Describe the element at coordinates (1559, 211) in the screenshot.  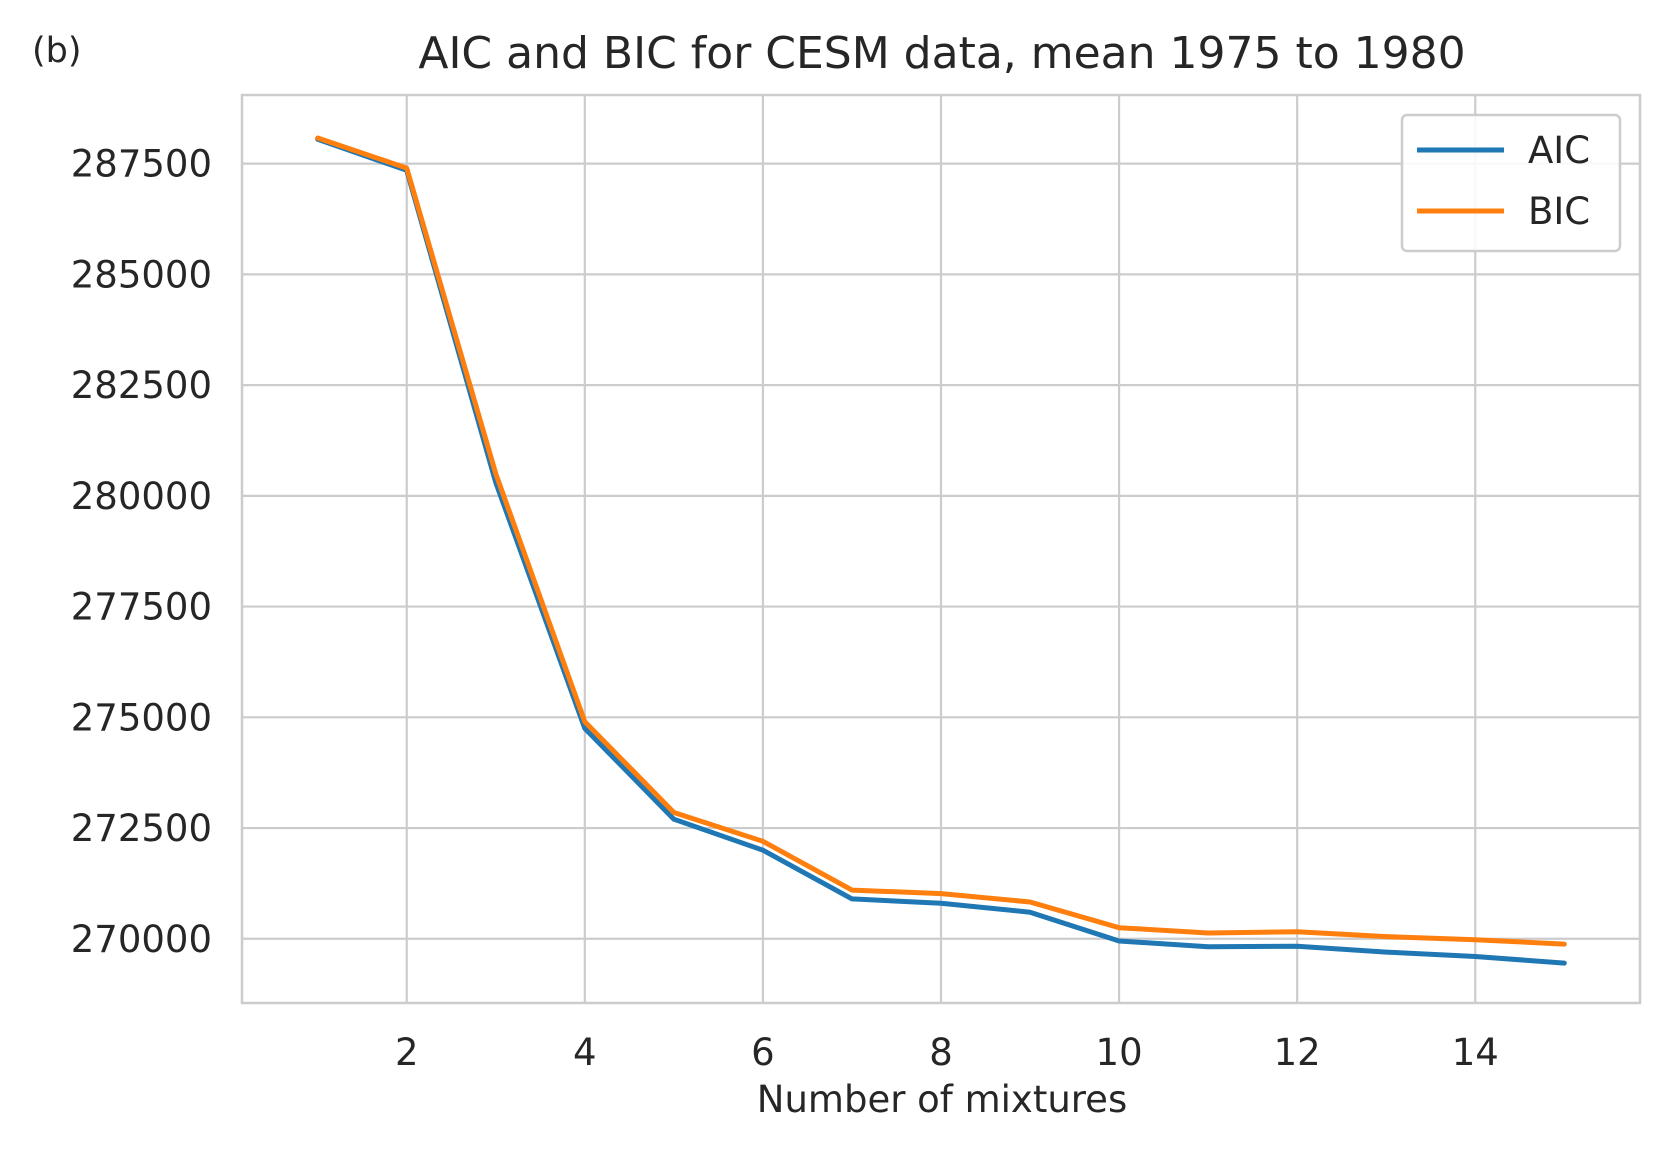
I see `legend-label-bic: BIC` at that location.